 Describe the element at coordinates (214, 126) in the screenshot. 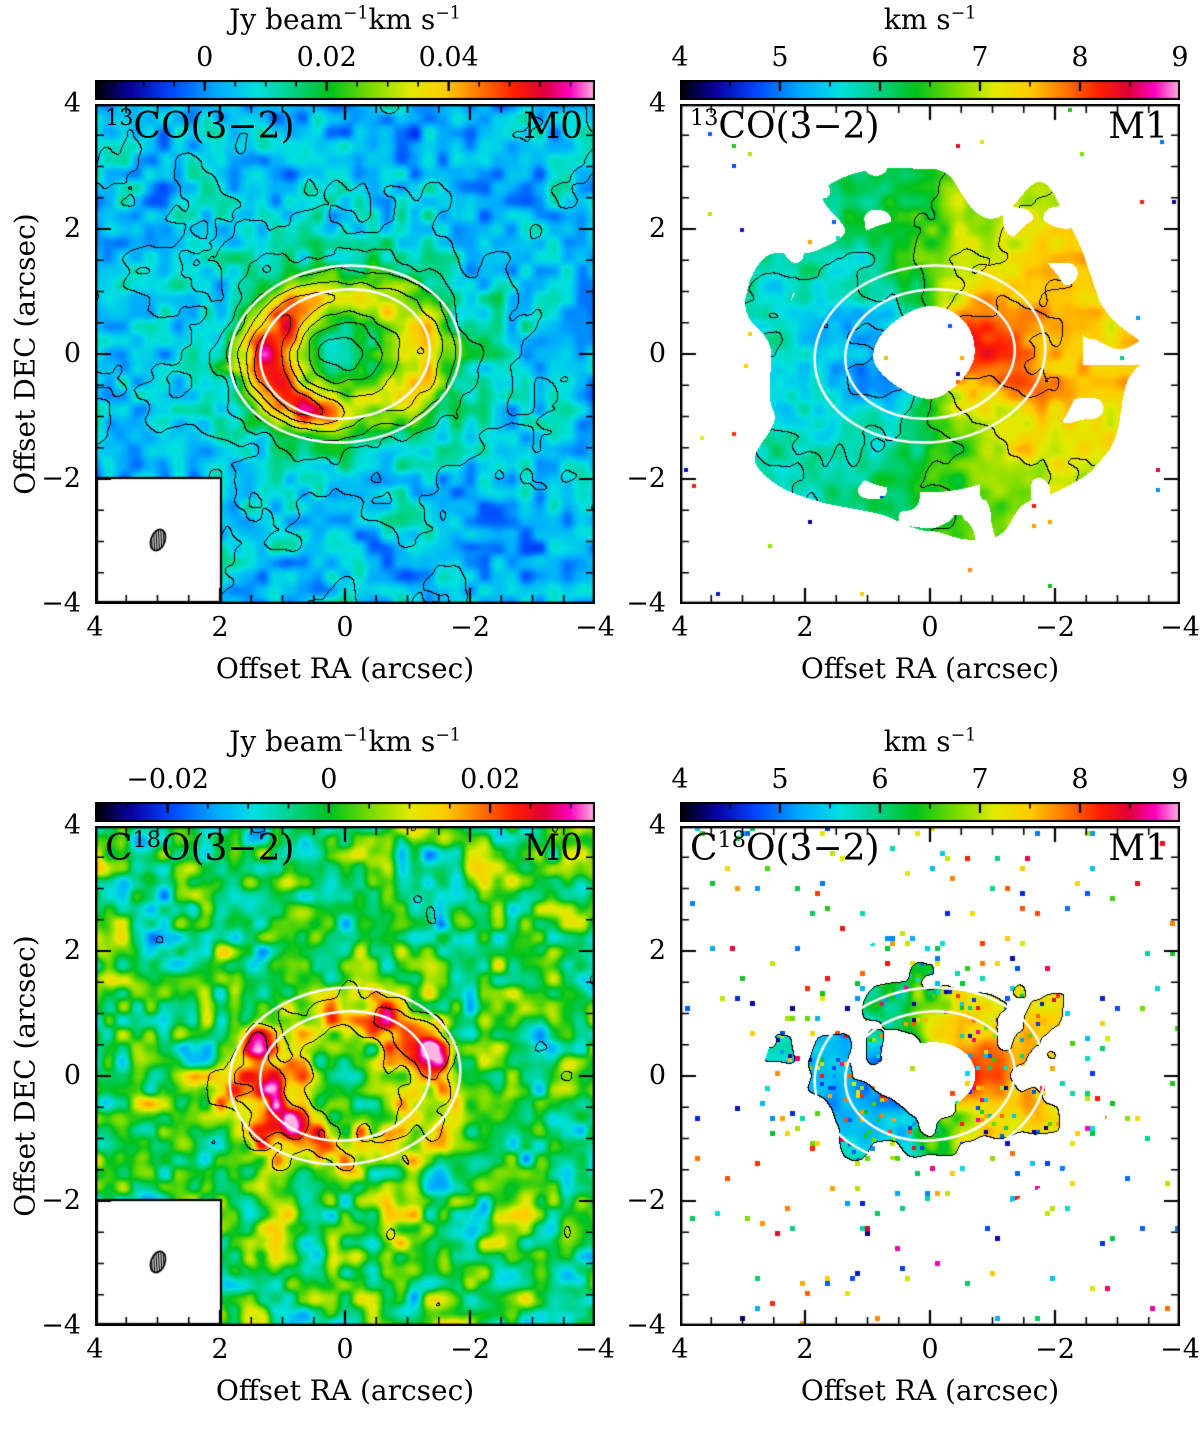

I see `text-segment: CO(3−2)` at that location.